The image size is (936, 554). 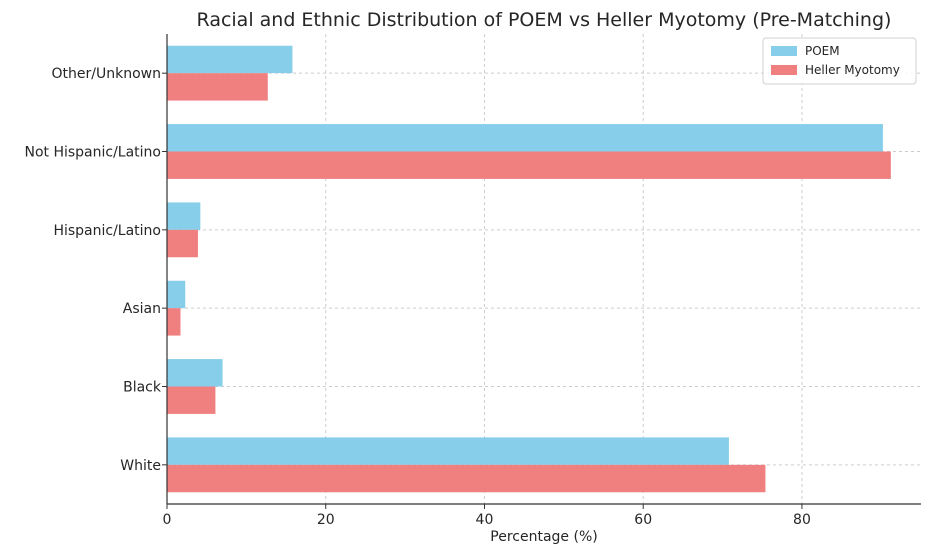 I want to click on x-tick-label: 80, so click(x=802, y=520).